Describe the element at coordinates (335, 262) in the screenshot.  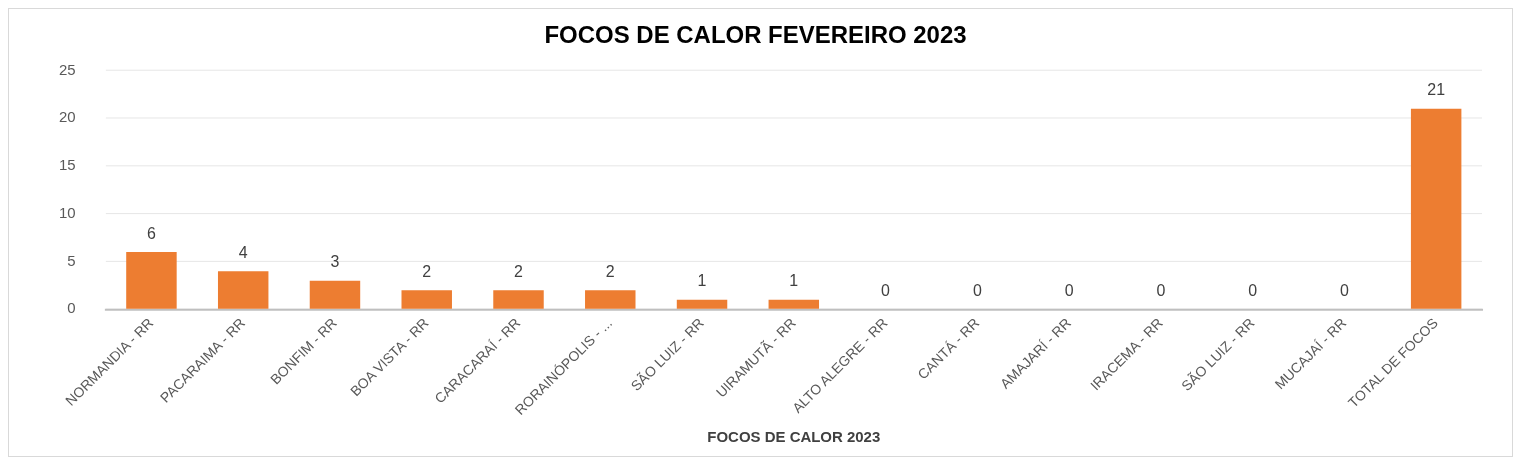
I see `data-label: 3` at that location.